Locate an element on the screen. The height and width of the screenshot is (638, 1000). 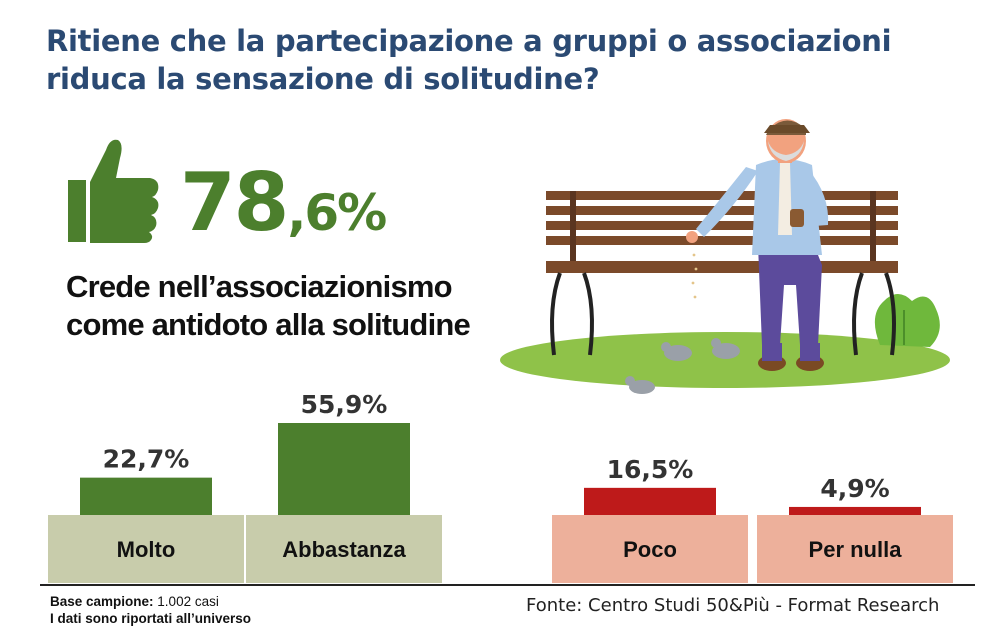
value-label-molto: 22,7% is located at coordinates (146, 459).